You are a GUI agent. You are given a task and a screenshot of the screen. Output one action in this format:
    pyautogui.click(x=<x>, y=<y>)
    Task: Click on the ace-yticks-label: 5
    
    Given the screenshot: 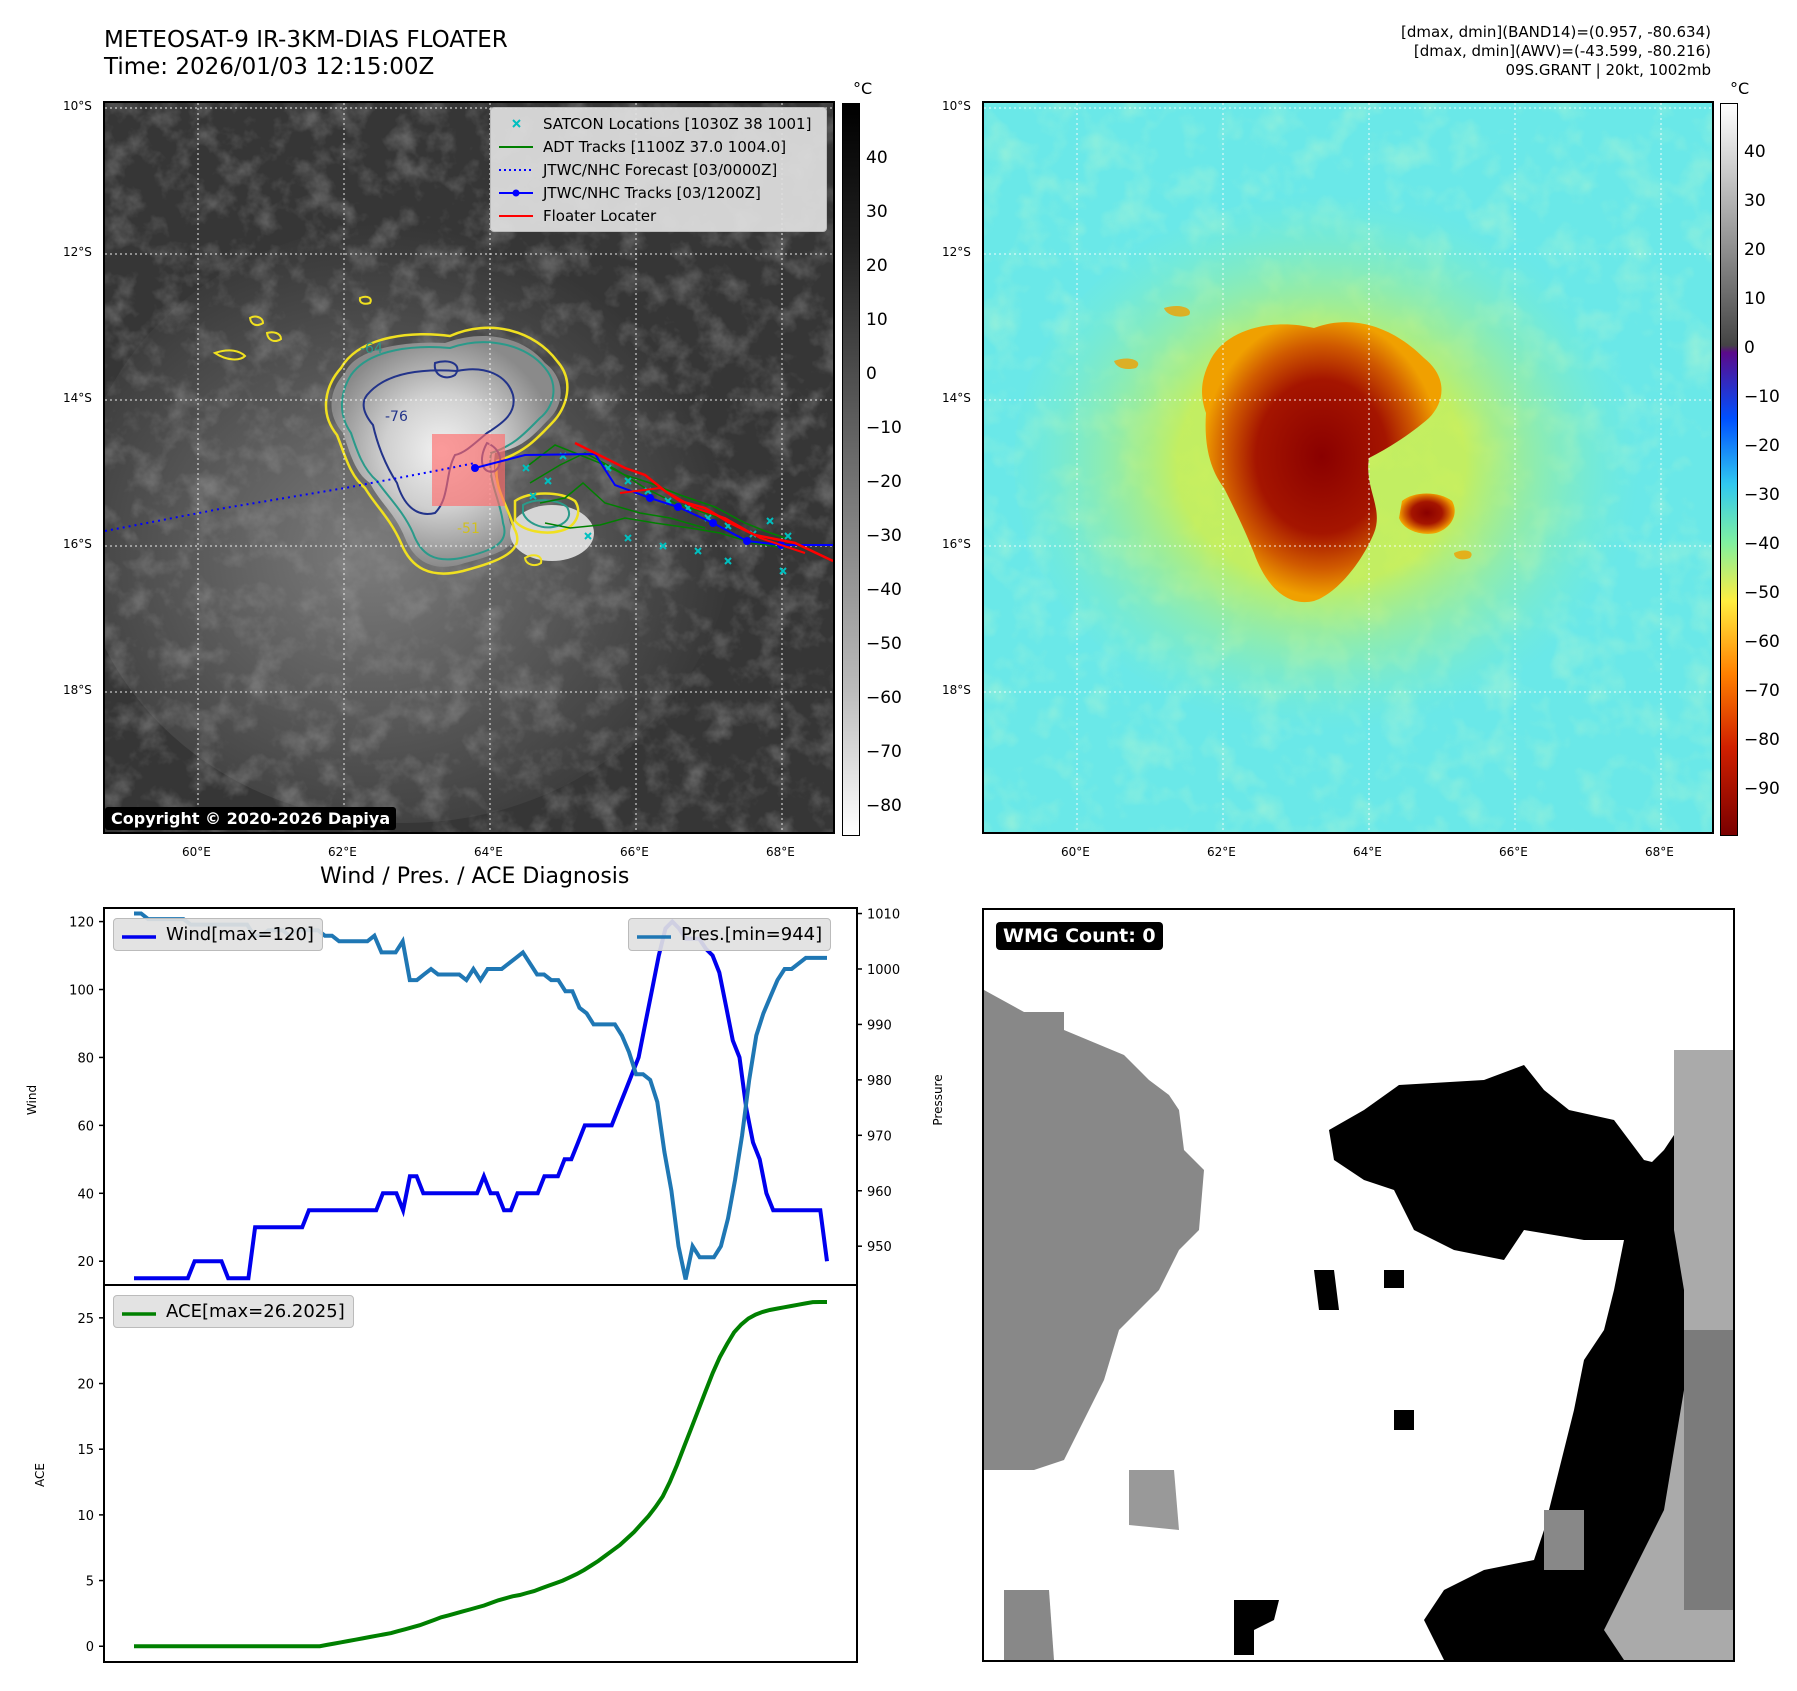 What is the action you would take?
    pyautogui.click(x=90, y=1582)
    